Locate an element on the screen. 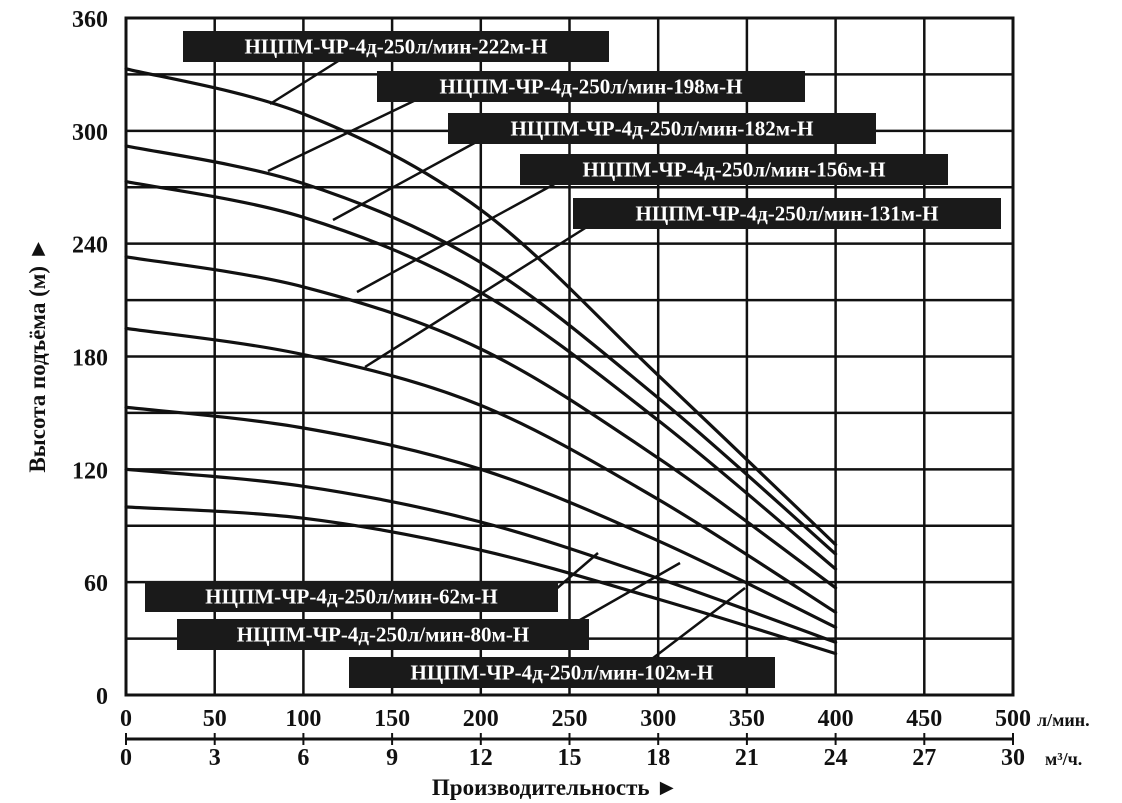 The image size is (1122, 803). x-tick-label: 450 is located at coordinates (924, 719).